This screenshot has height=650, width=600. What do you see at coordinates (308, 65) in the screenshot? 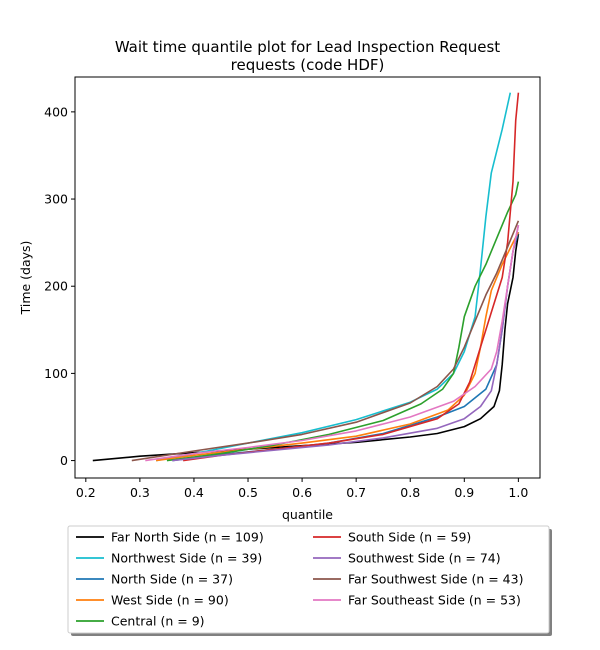
I see `chart-subtitle: requests (code HDF)` at bounding box center [308, 65].